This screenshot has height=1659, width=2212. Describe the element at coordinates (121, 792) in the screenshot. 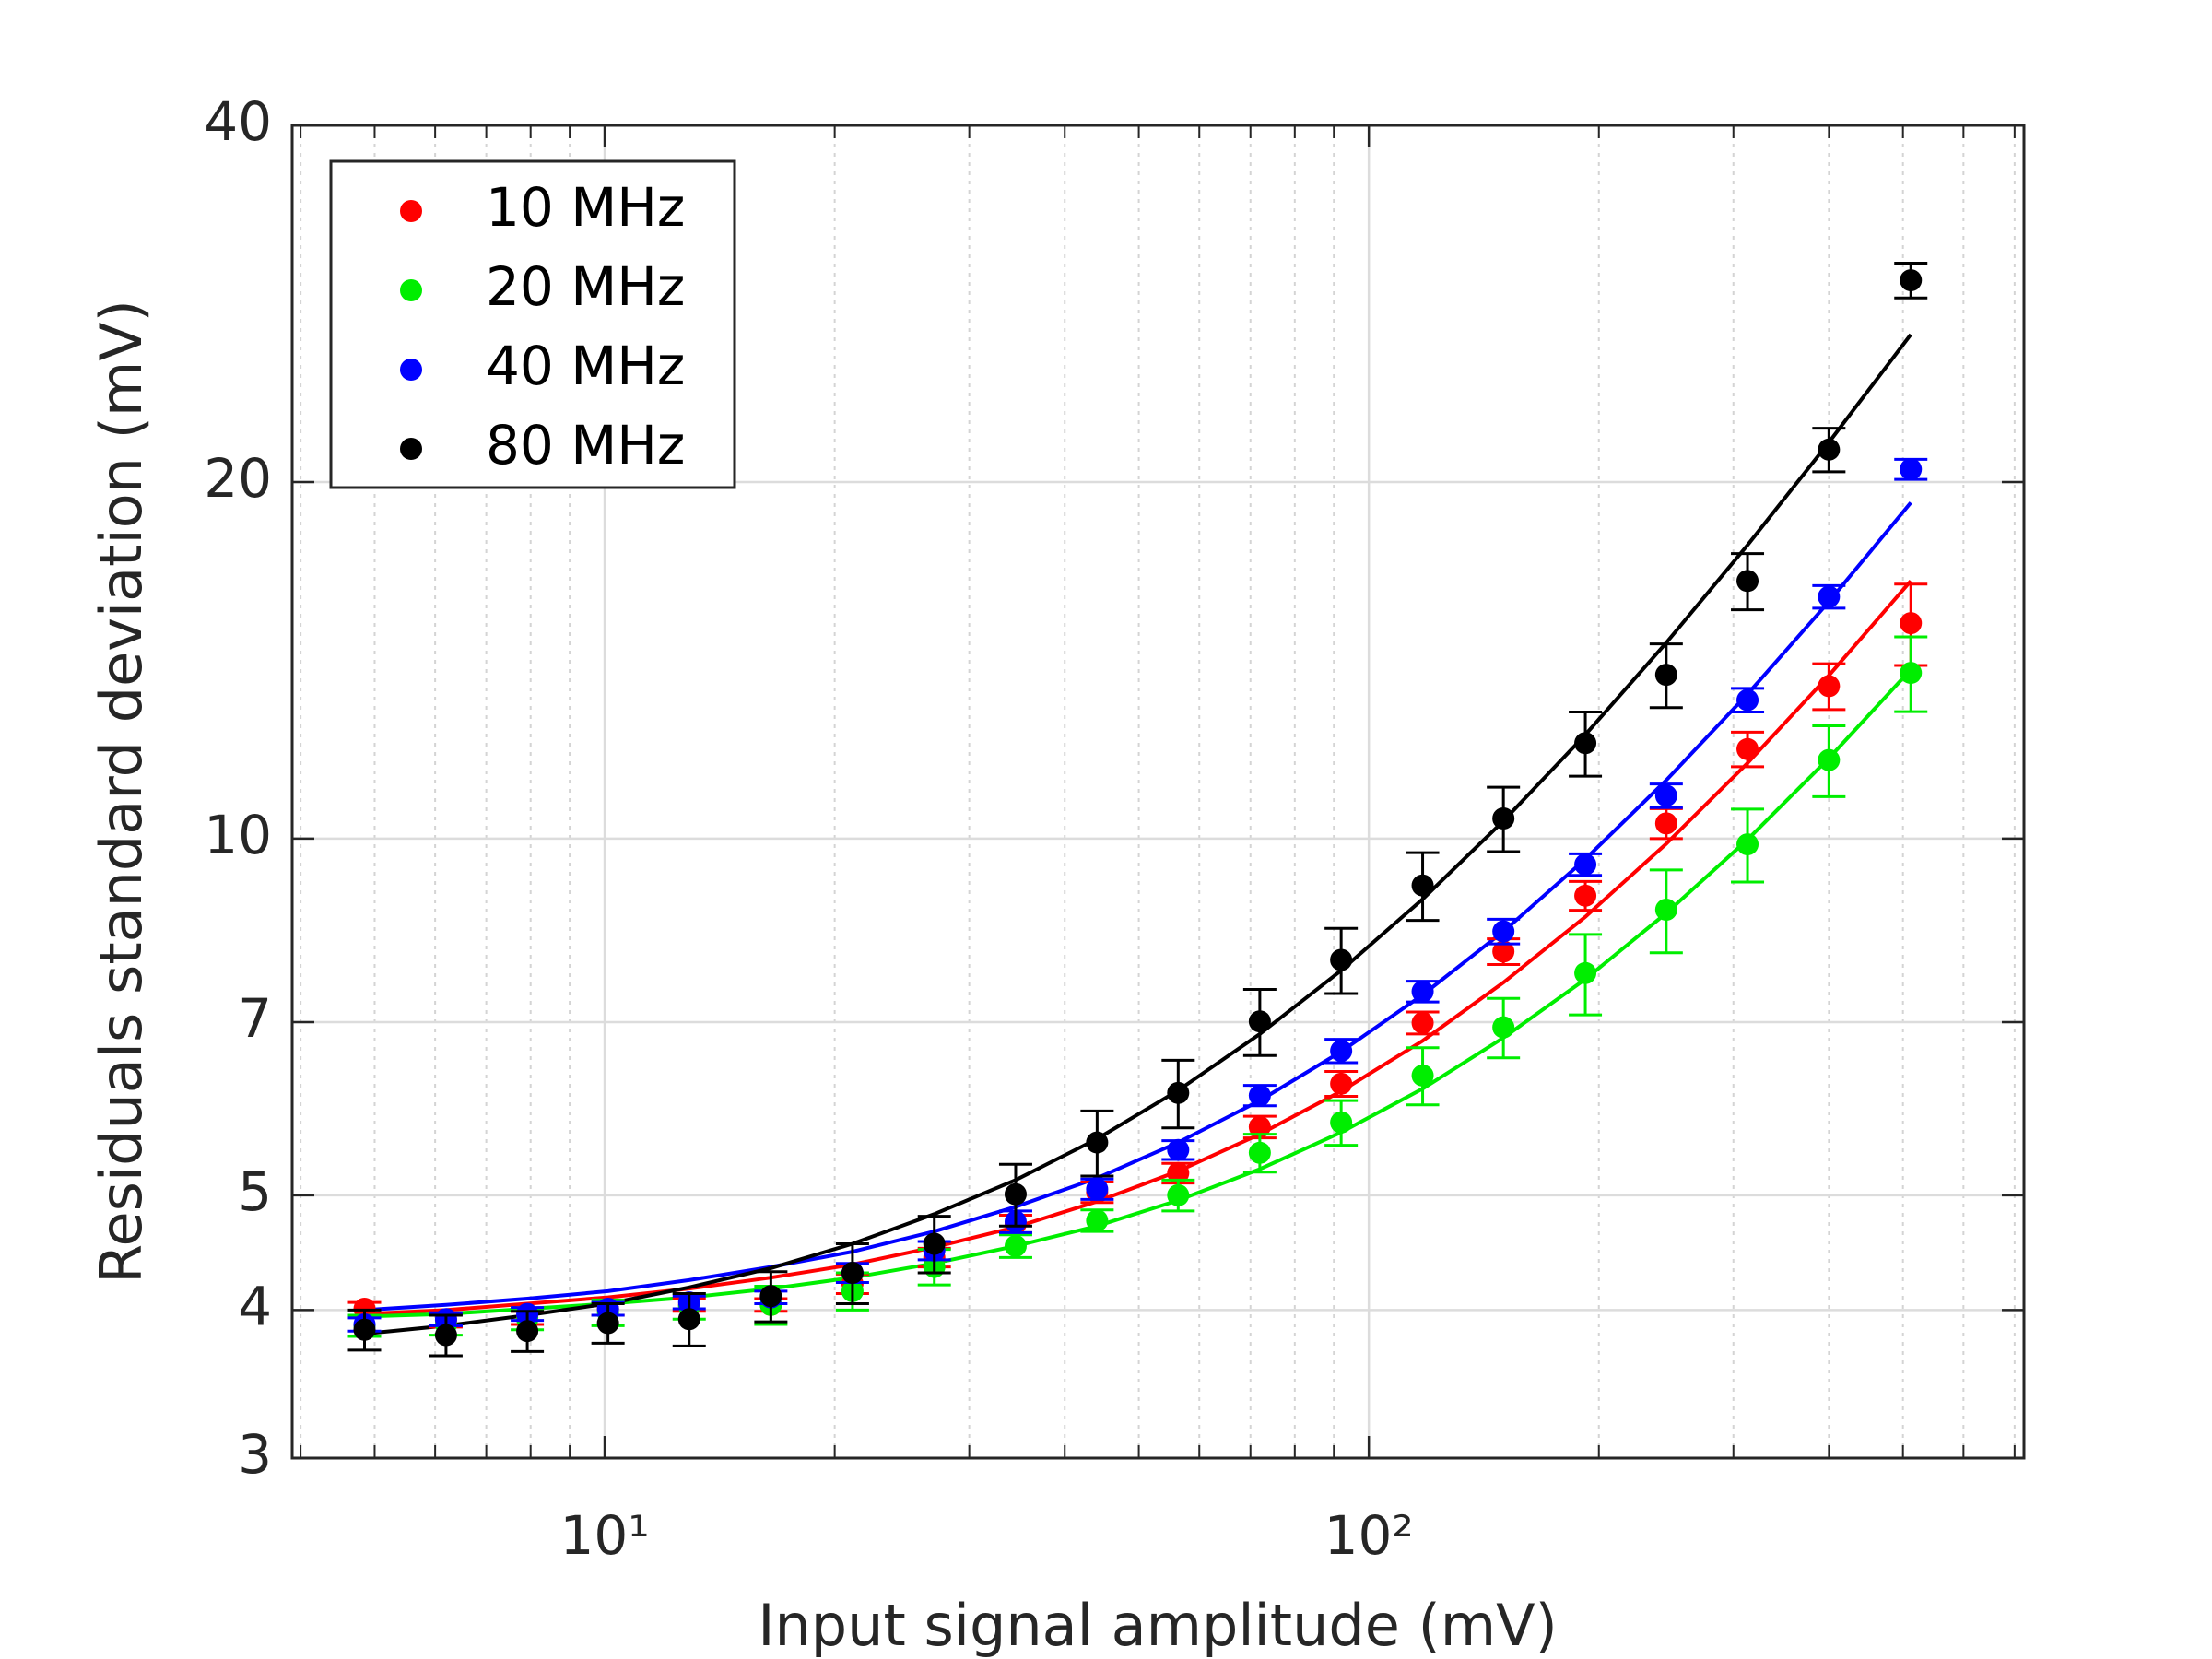

I see `y-axis-label: Residuals standard deviation (mV)` at that location.